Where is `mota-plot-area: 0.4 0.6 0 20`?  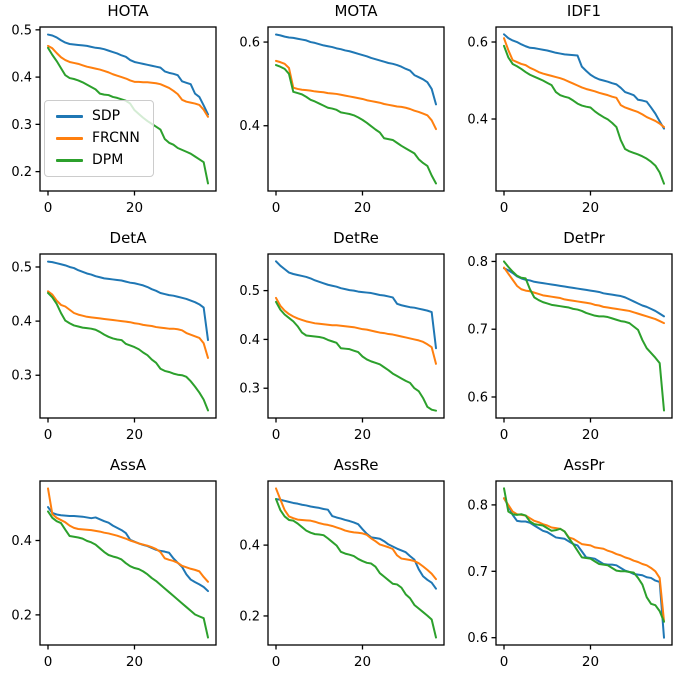
mota-plot-area: 0.4 0.6 0 20 is located at coordinates (342, 121).